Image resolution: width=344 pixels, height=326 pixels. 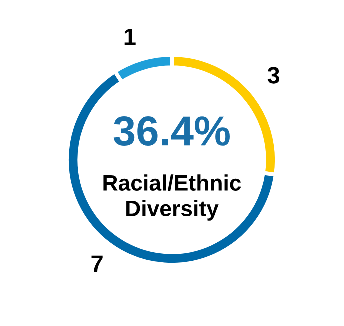 I want to click on data-label: 1, so click(x=130, y=37).